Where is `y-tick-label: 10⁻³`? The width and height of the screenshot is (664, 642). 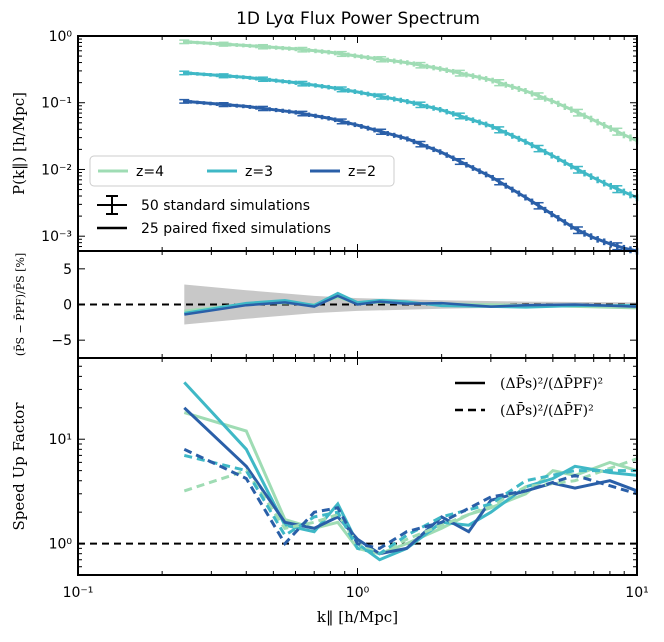
y-tick-label: 10⁻³ is located at coordinates (56, 237).